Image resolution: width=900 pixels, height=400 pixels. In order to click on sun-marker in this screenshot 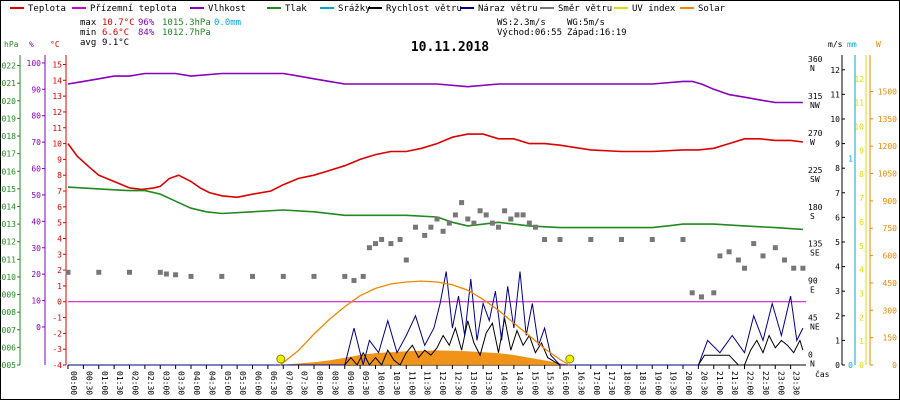, I will do `click(570, 359)`.